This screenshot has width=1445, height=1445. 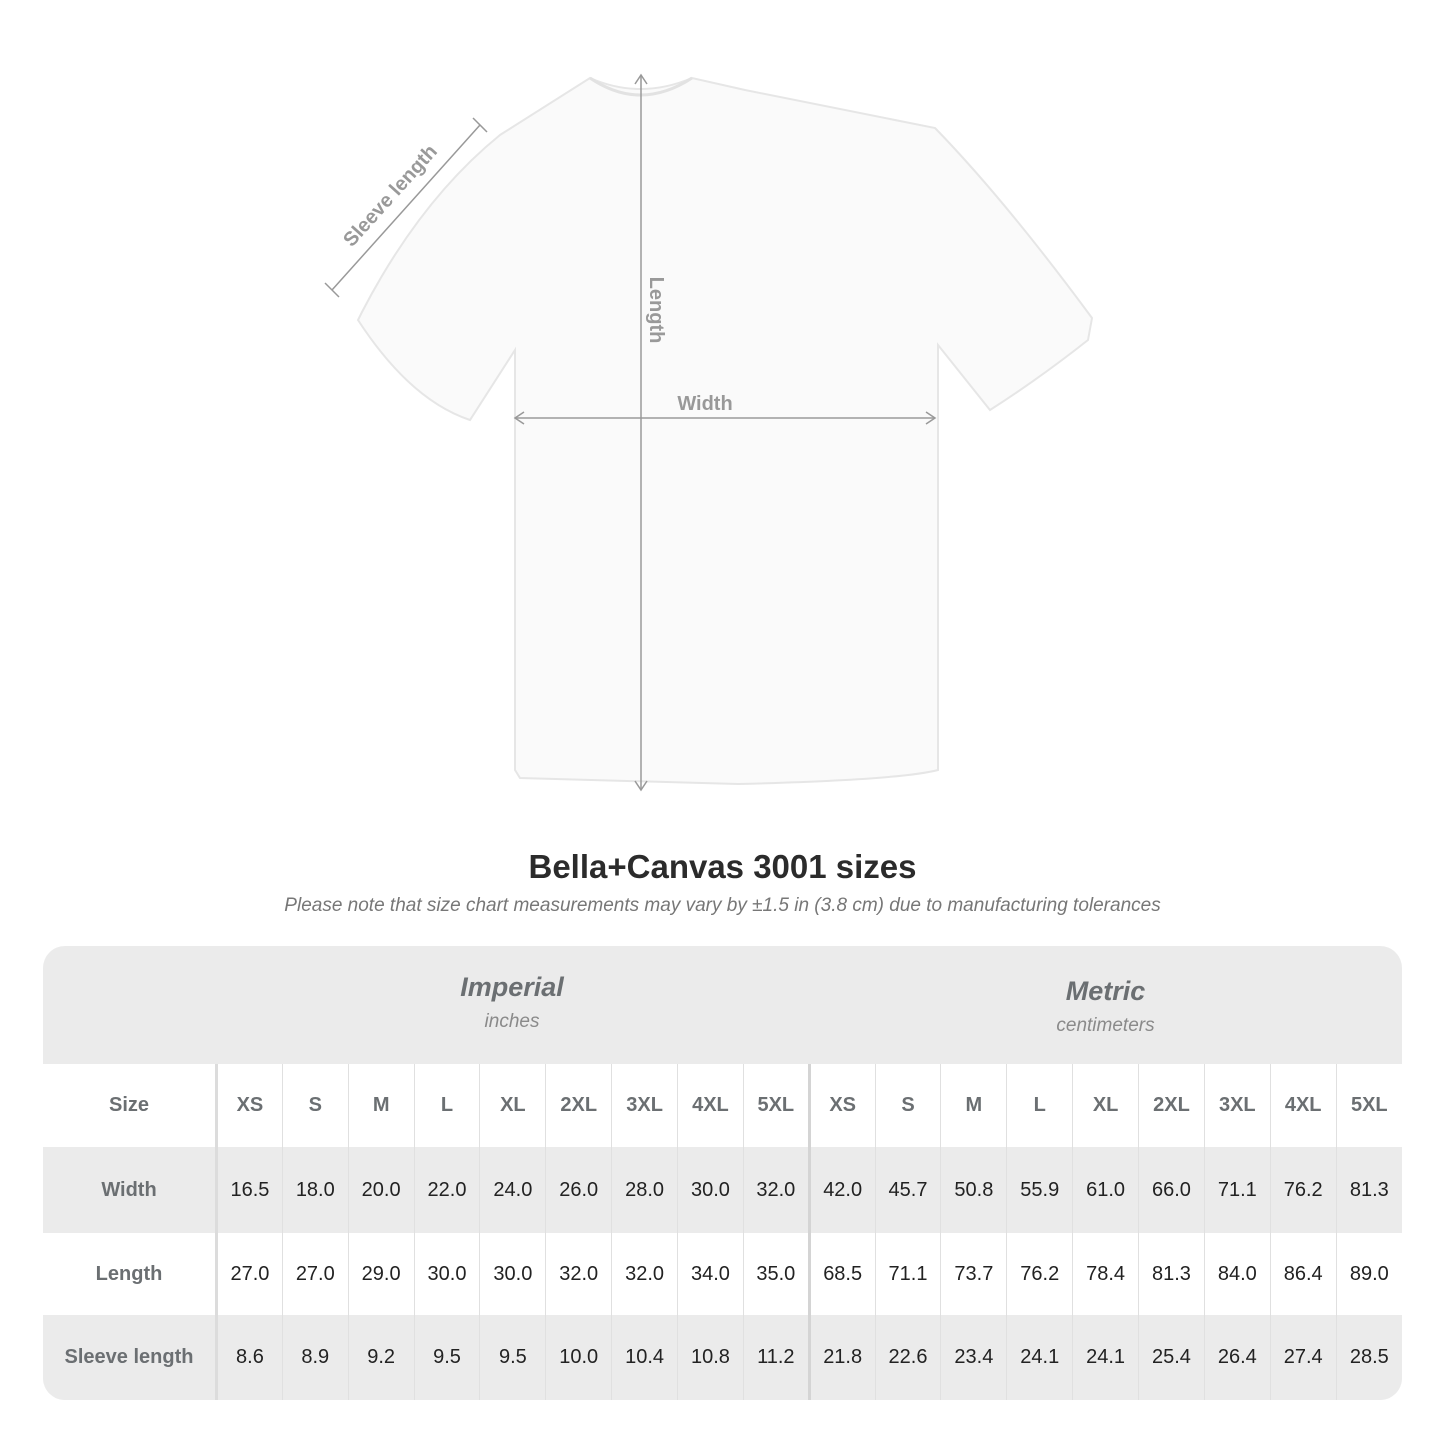 What do you see at coordinates (1171, 1190) in the screenshot?
I see `metric-value: 66.0` at bounding box center [1171, 1190].